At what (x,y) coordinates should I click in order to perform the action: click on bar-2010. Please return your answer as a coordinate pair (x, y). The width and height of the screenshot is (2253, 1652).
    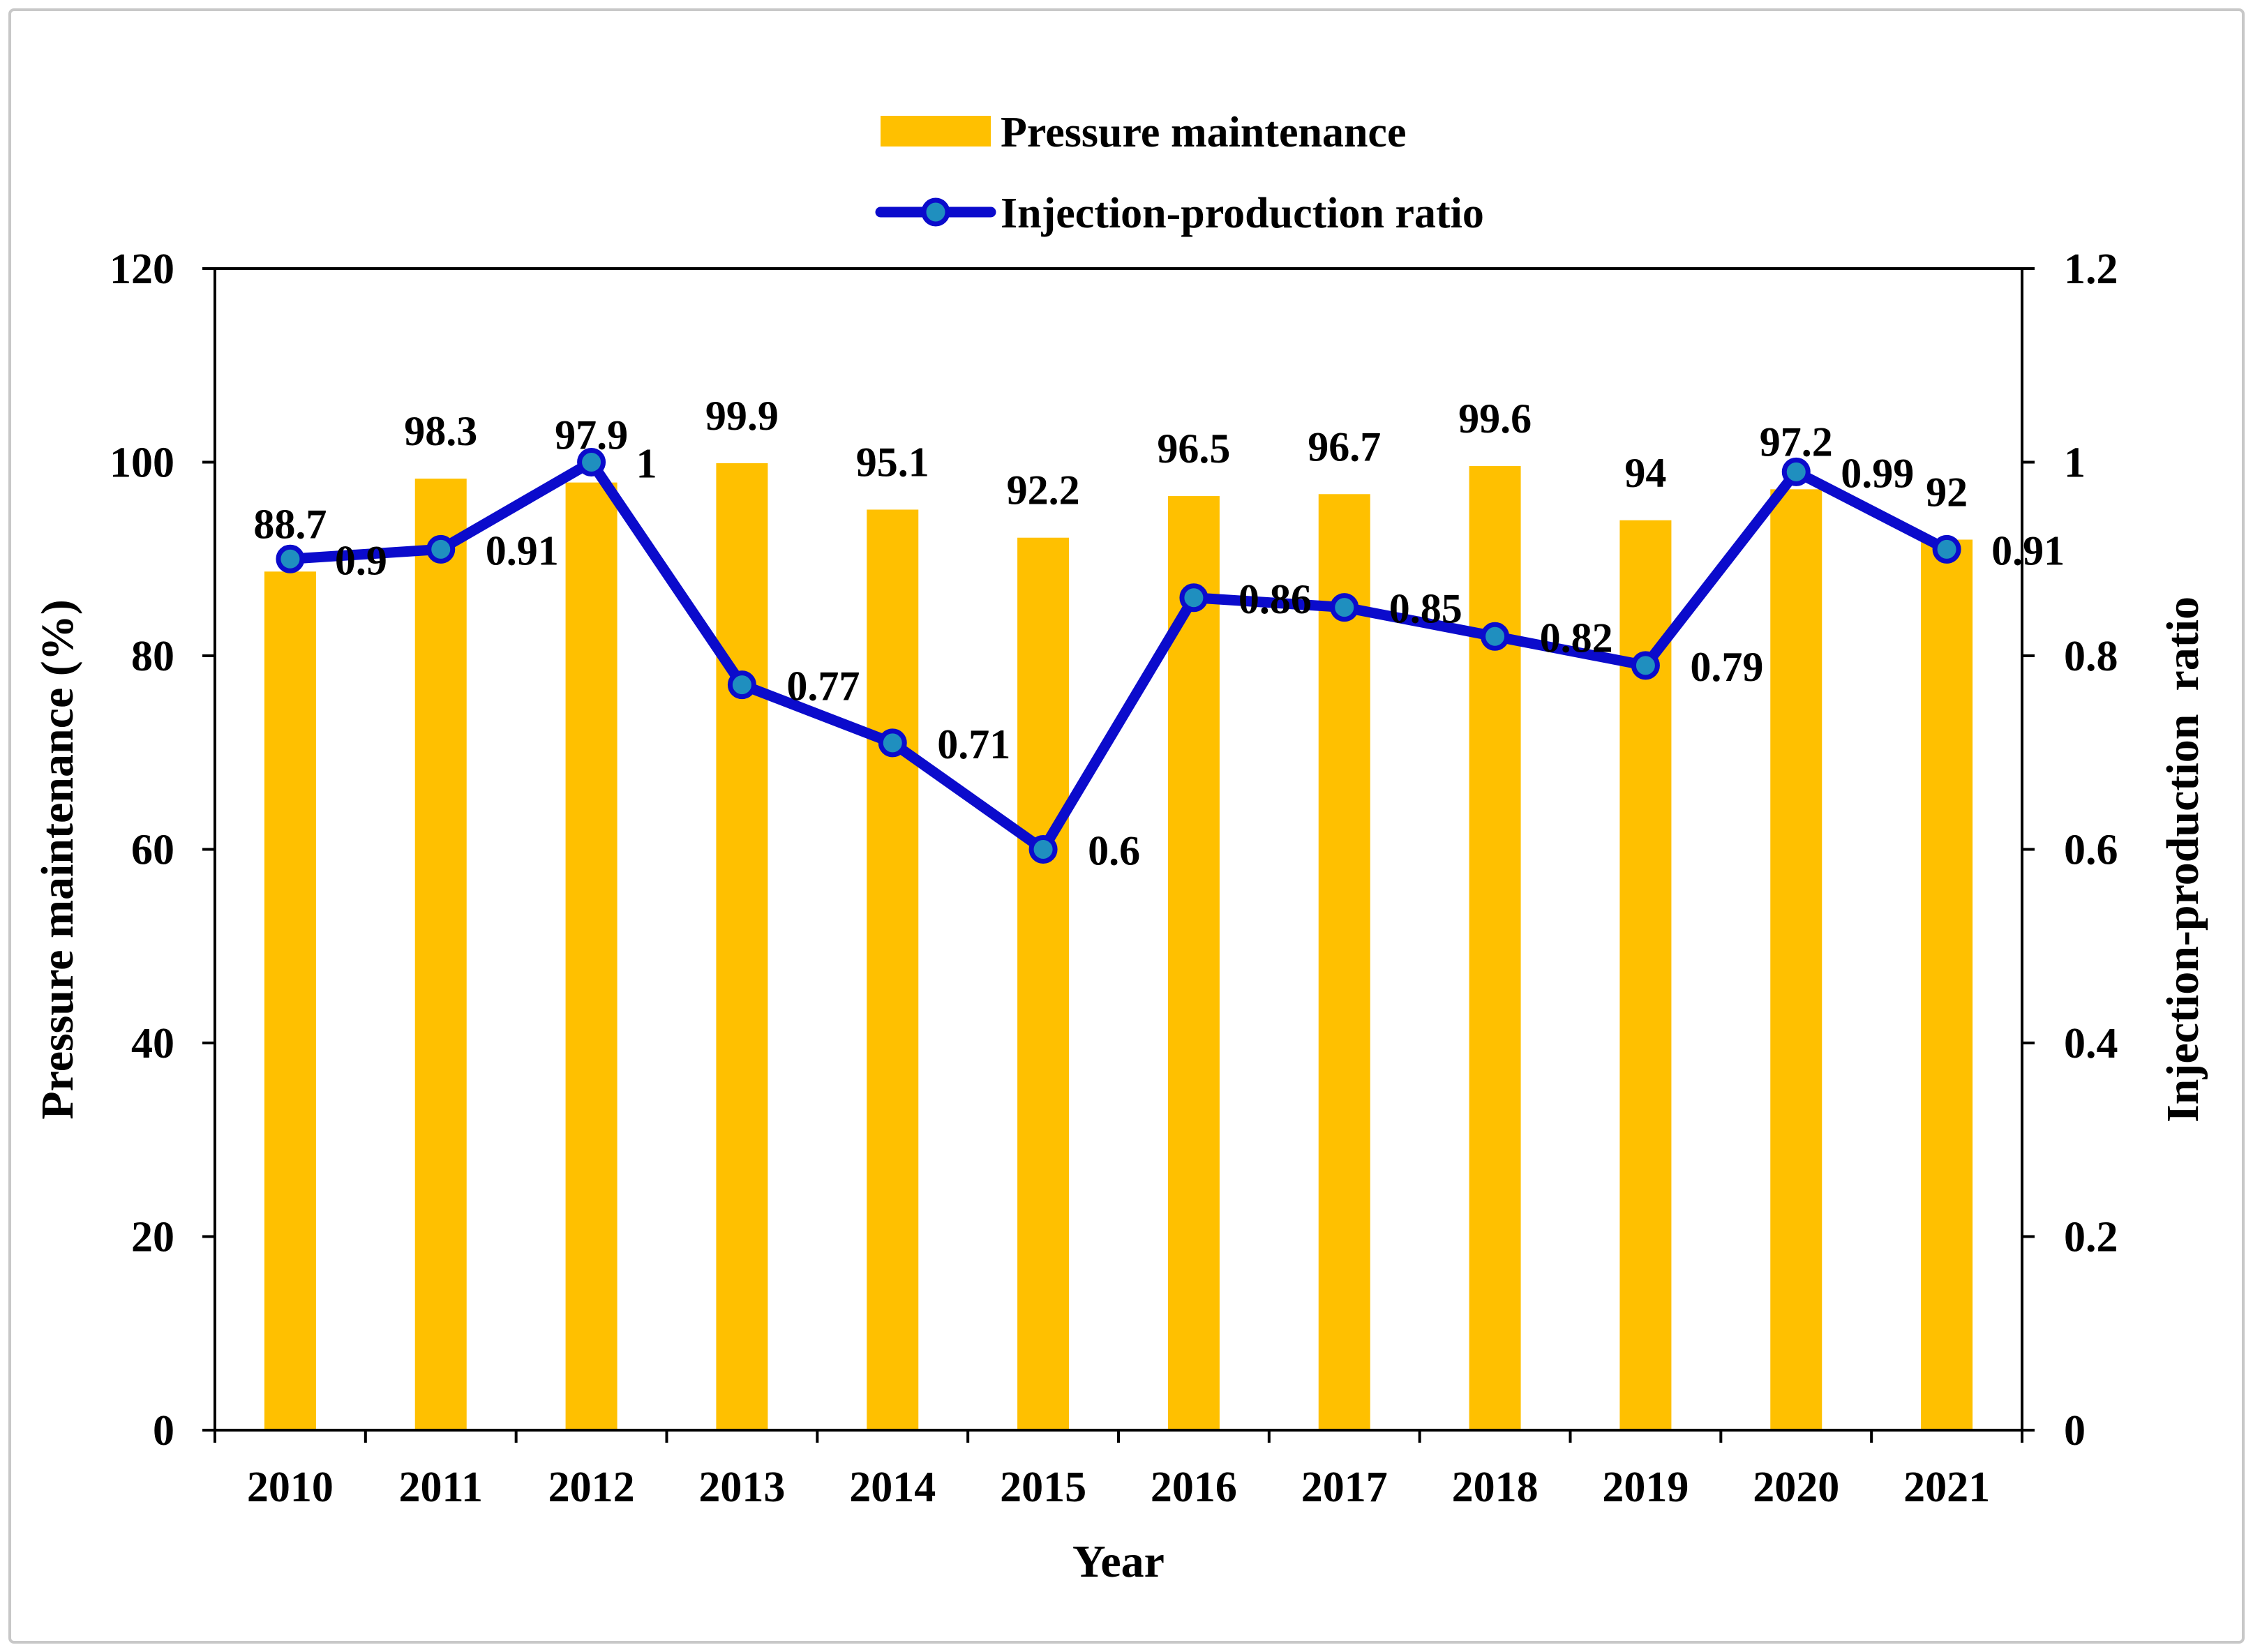
    Looking at the image, I should click on (290, 1000).